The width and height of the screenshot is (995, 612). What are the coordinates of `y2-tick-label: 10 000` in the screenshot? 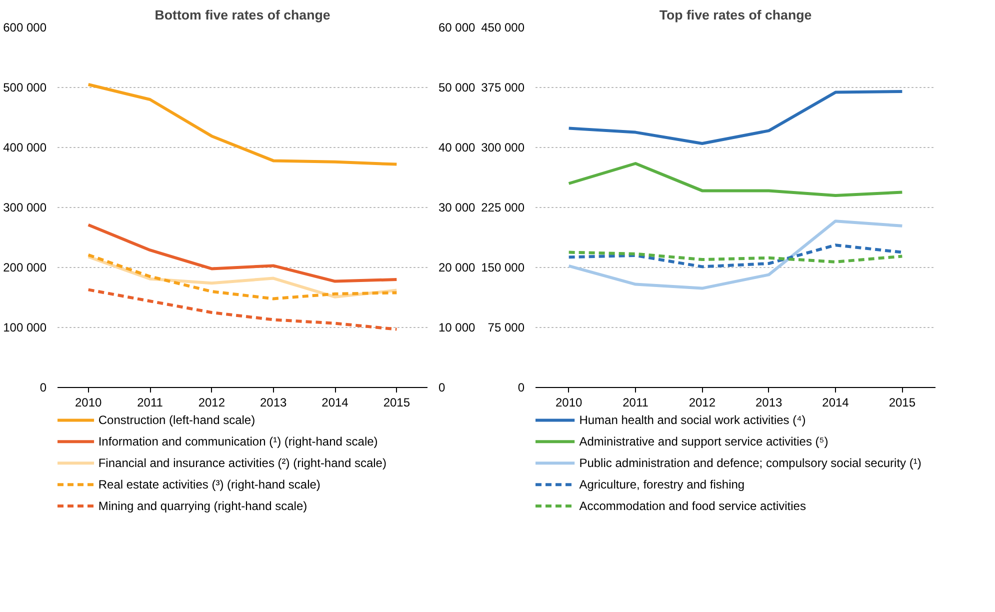 It's located at (457, 327).